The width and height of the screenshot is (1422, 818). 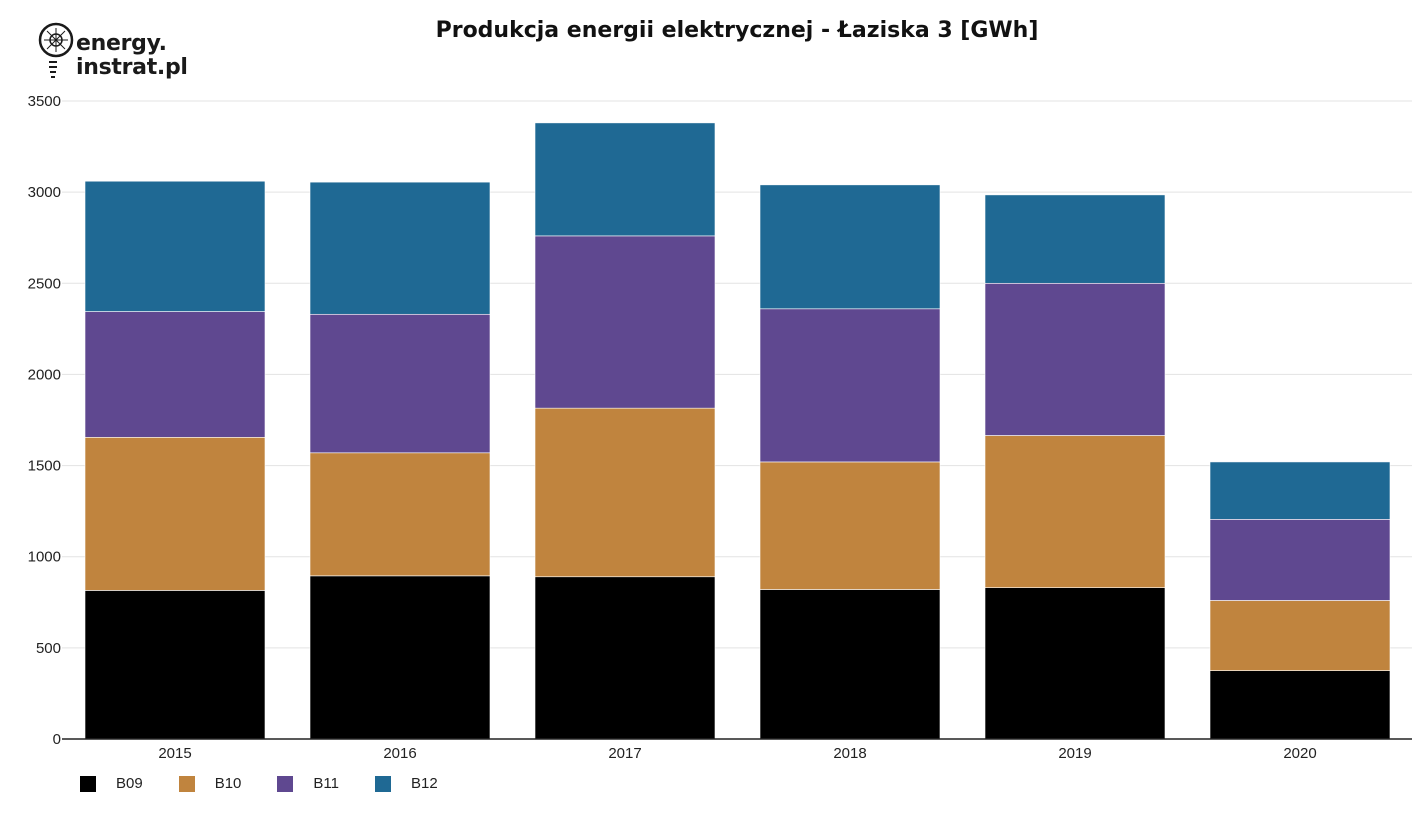 What do you see at coordinates (625, 322) in the screenshot?
I see `bar-segment-b11-2017` at bounding box center [625, 322].